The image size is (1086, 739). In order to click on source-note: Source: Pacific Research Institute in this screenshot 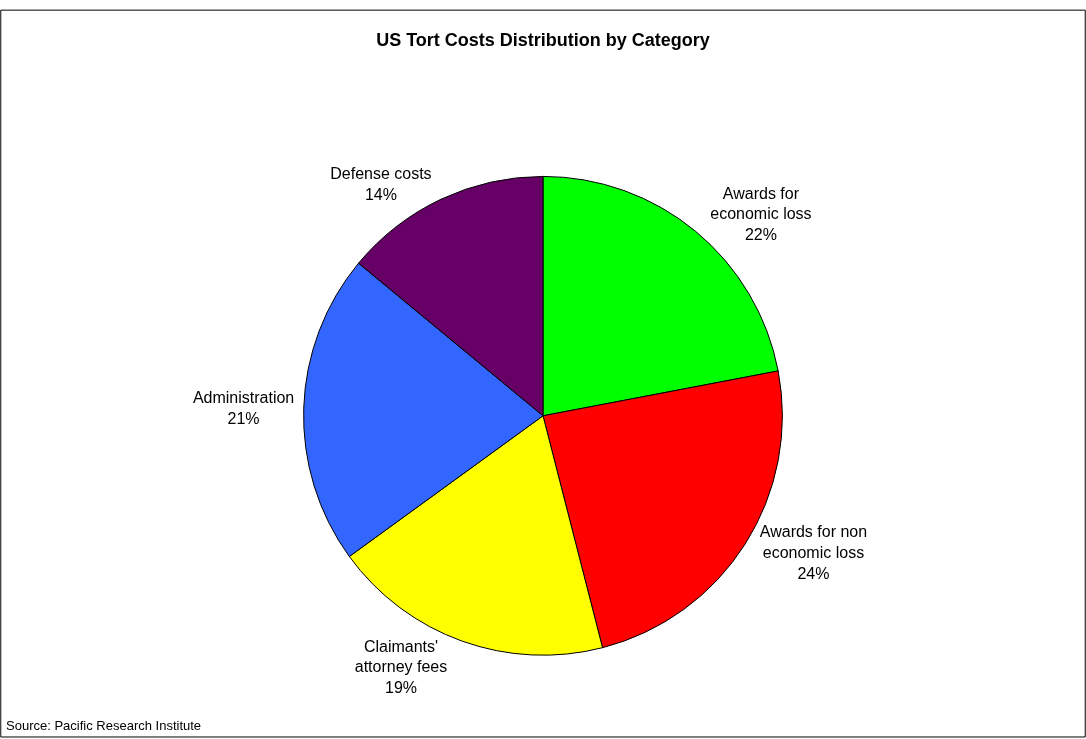, I will do `click(104, 725)`.